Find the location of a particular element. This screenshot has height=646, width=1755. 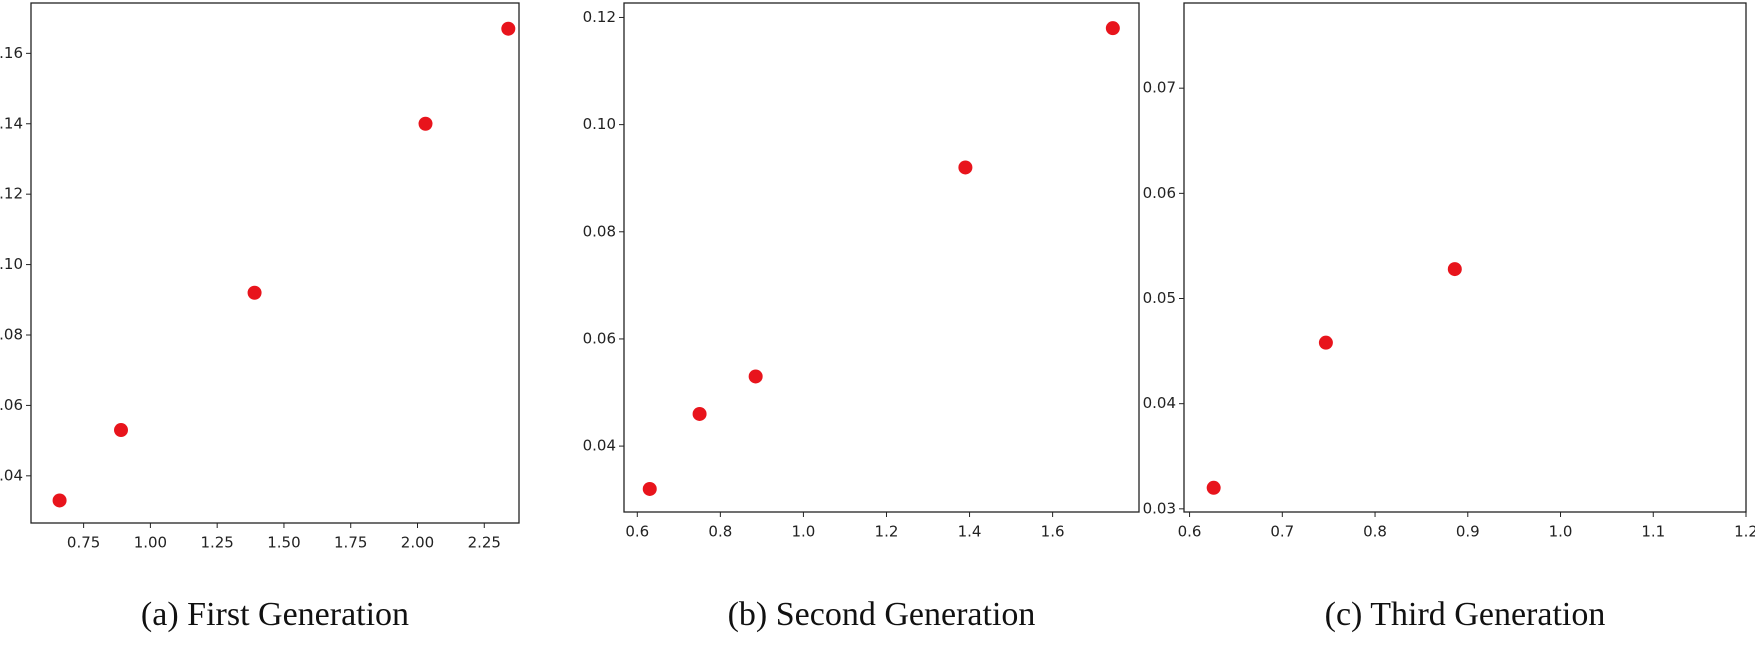

y-tick-label: 0.16 is located at coordinates (11, 53).